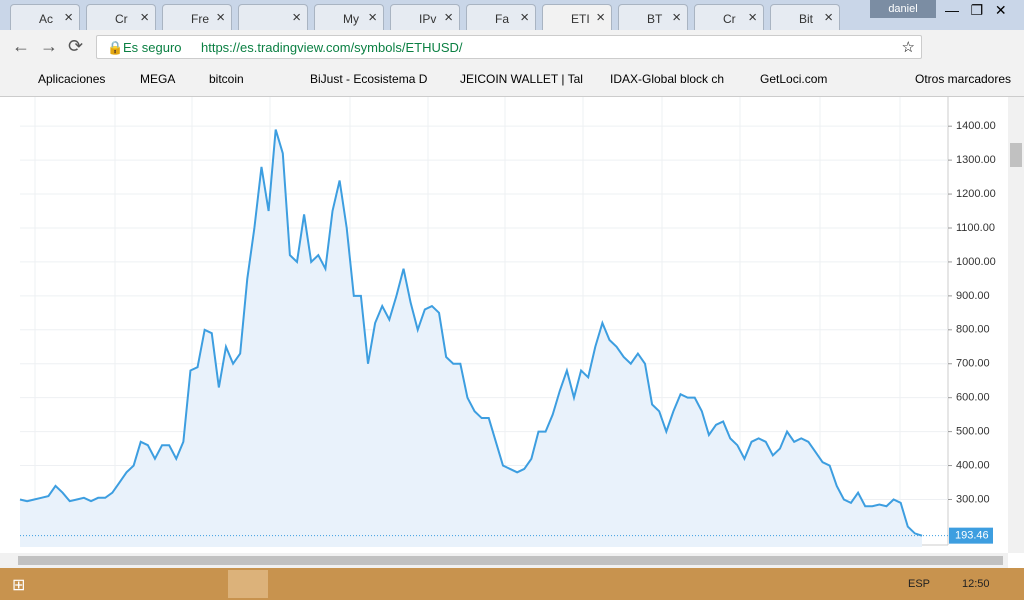 The image size is (1024, 600). I want to click on security-label: Es seguro, so click(152, 47).